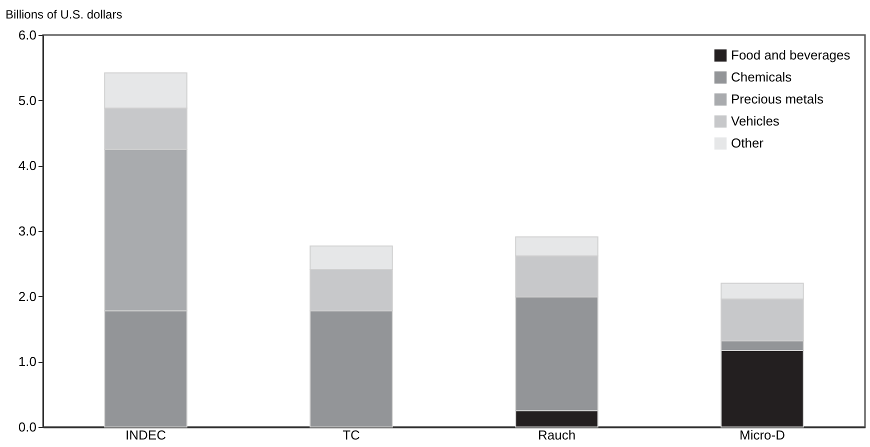 The width and height of the screenshot is (870, 447). What do you see at coordinates (27, 427) in the screenshot?
I see `y-tick-label: 0.0` at bounding box center [27, 427].